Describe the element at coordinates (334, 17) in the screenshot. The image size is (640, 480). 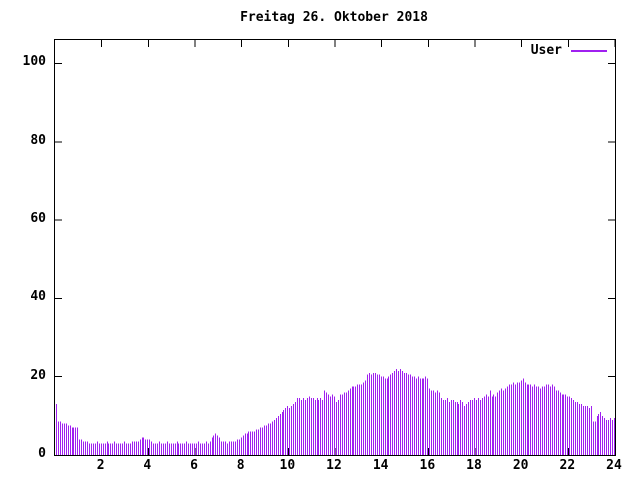
I see `chart-title: Freitag 26. Oktober 2018` at that location.